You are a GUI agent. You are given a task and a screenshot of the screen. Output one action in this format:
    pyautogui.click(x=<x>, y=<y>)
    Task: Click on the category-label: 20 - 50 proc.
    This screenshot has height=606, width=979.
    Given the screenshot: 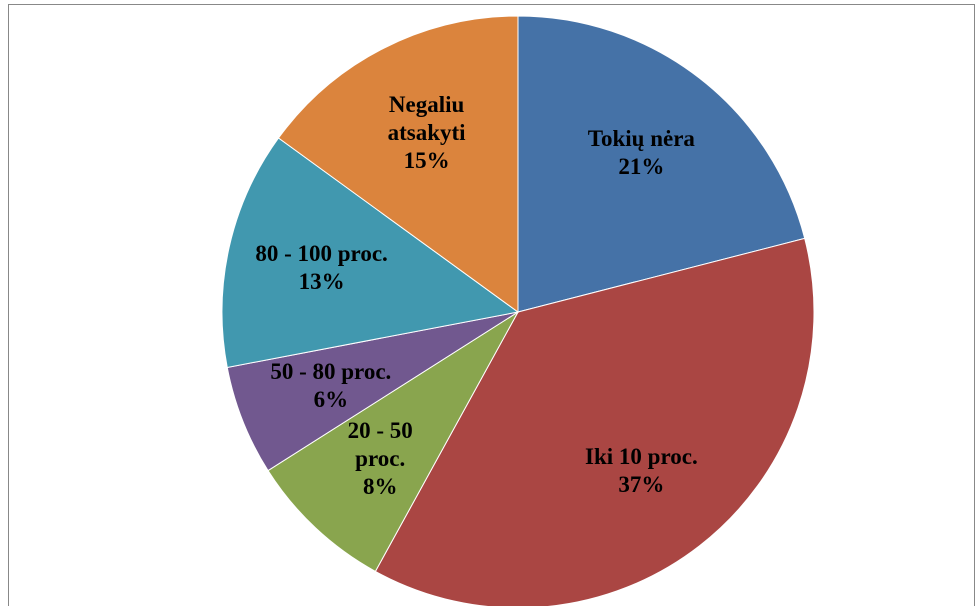 What is the action you would take?
    pyautogui.click(x=380, y=444)
    